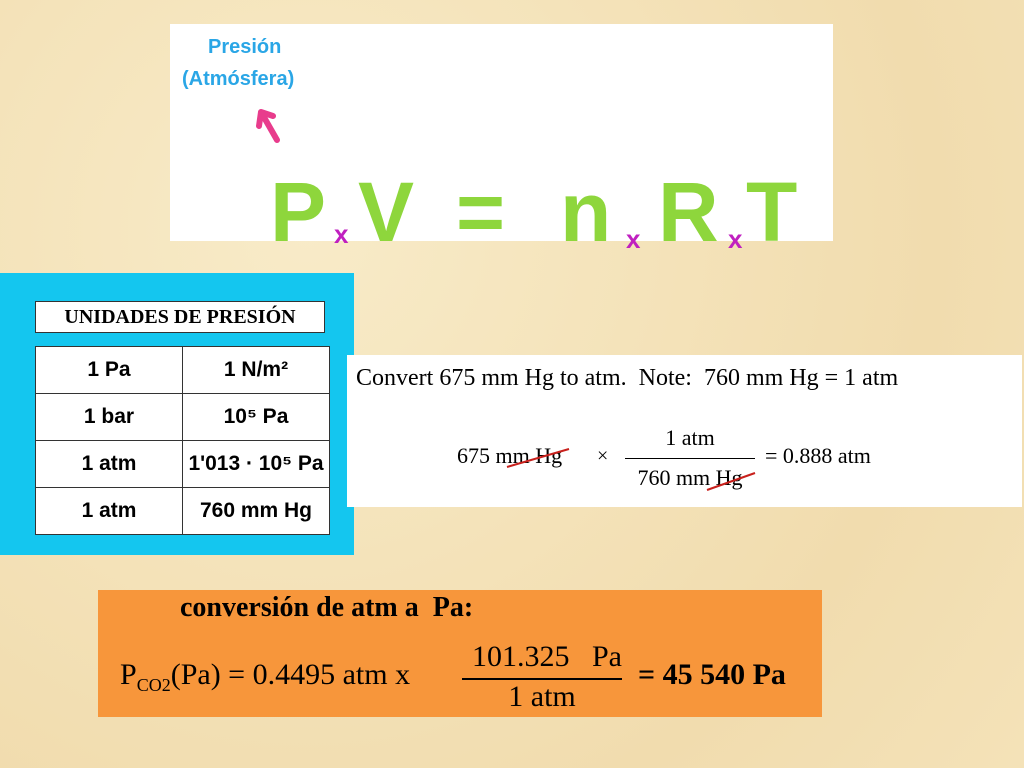  I want to click on table-cell: 760 mm Hg, so click(256, 511).